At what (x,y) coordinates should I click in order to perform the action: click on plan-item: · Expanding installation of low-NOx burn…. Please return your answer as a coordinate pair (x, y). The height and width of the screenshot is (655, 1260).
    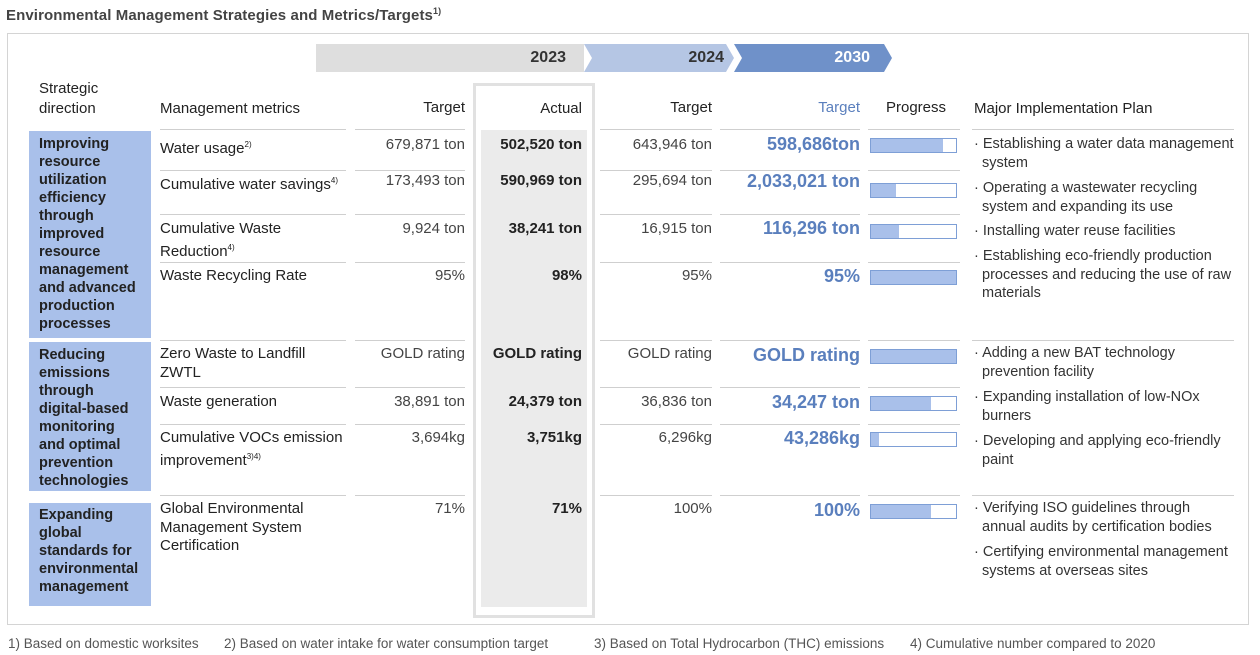
    Looking at the image, I should click on (1087, 406).